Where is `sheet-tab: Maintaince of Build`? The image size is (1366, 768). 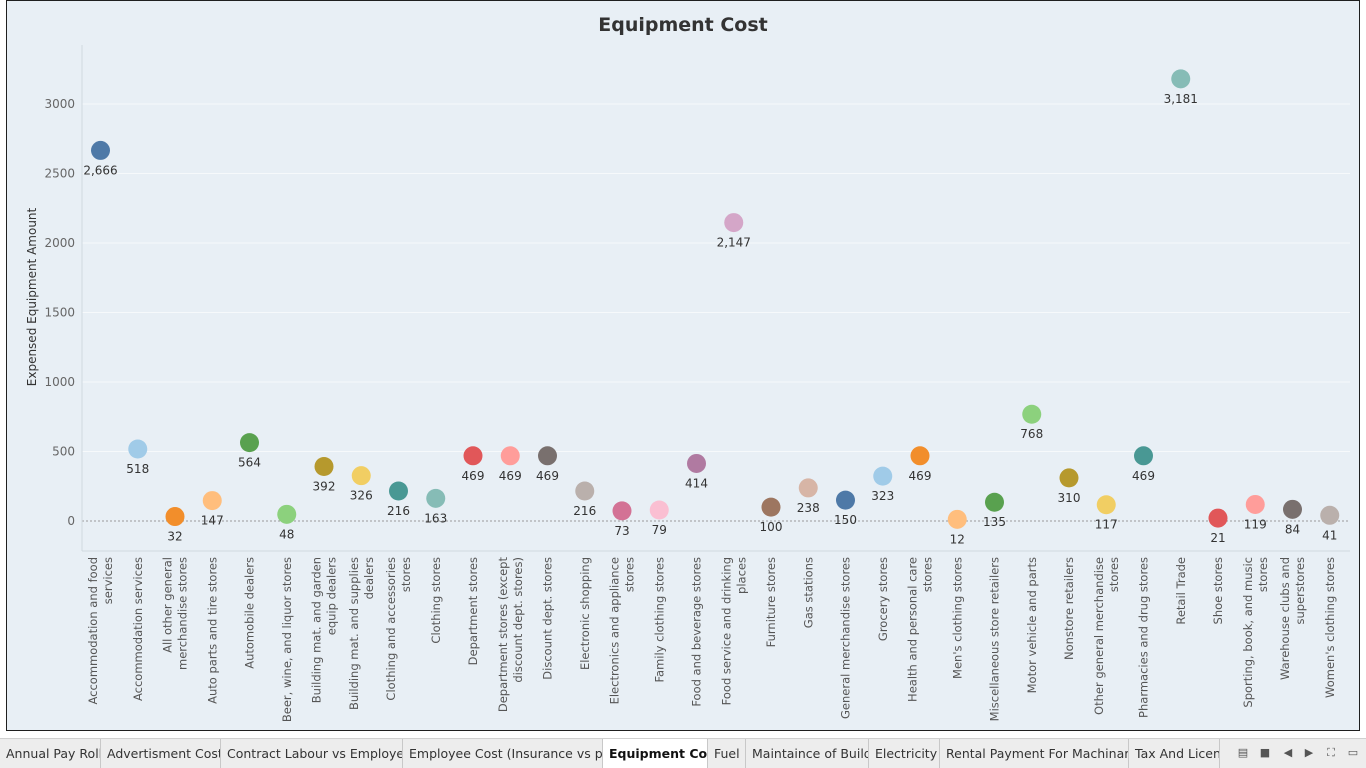
sheet-tab: Maintaince of Build is located at coordinates (807, 753).